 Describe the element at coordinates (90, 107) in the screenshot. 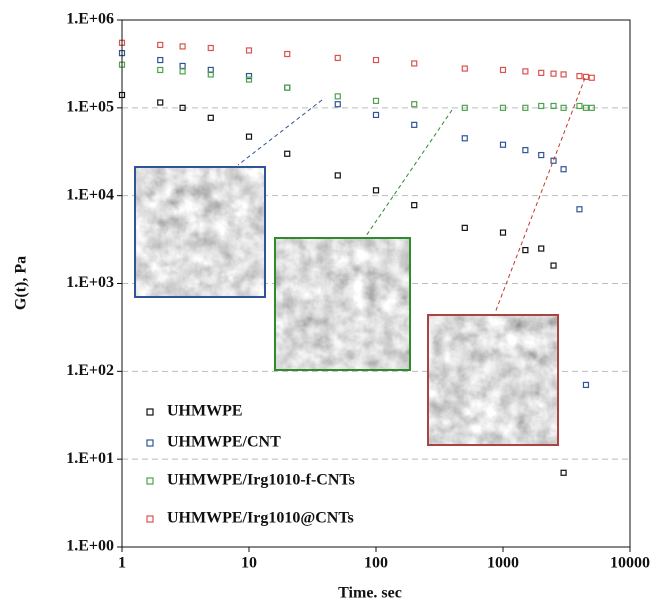

I see `y-tick-label: 1.E+05` at that location.